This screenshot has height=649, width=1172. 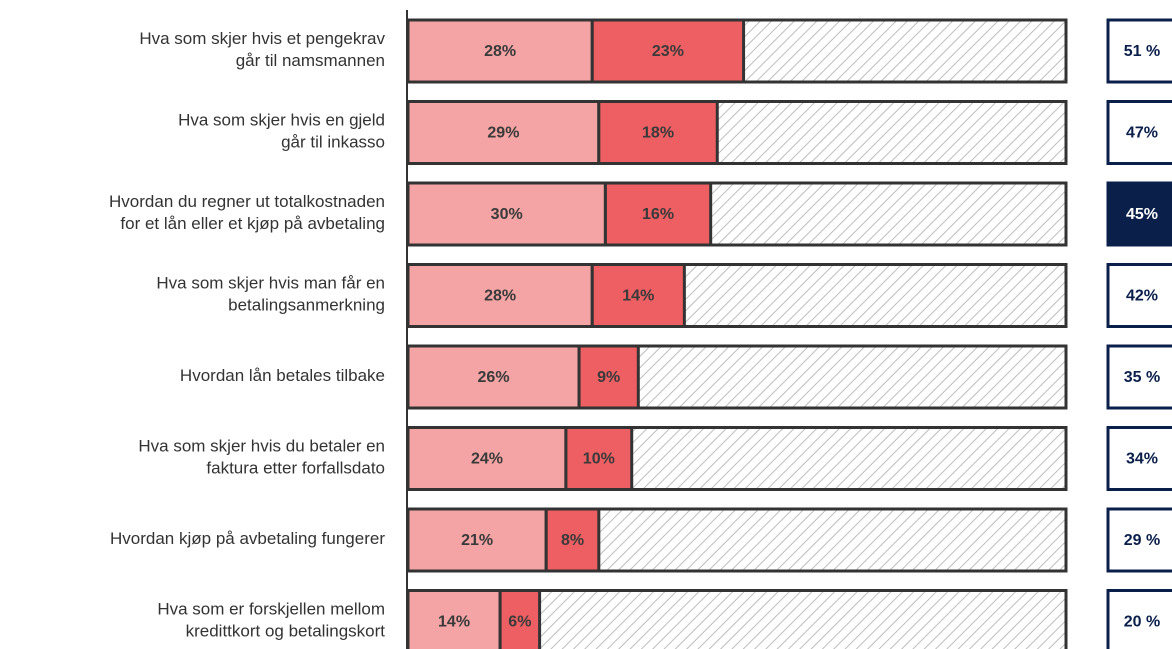 What do you see at coordinates (252, 223) in the screenshot?
I see `category-line: for et lån eller et kjøp på avbetaling` at bounding box center [252, 223].